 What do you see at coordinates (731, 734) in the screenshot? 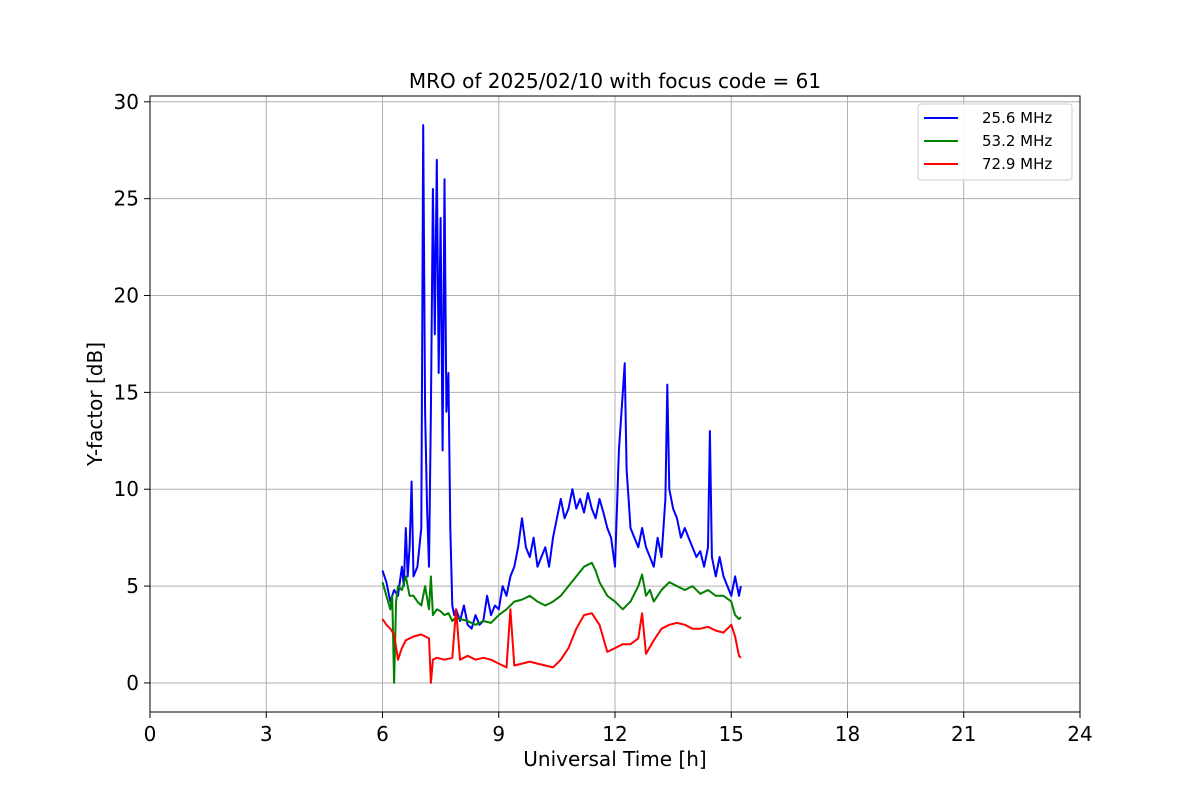
I see `x-tick-label: 15` at bounding box center [731, 734].